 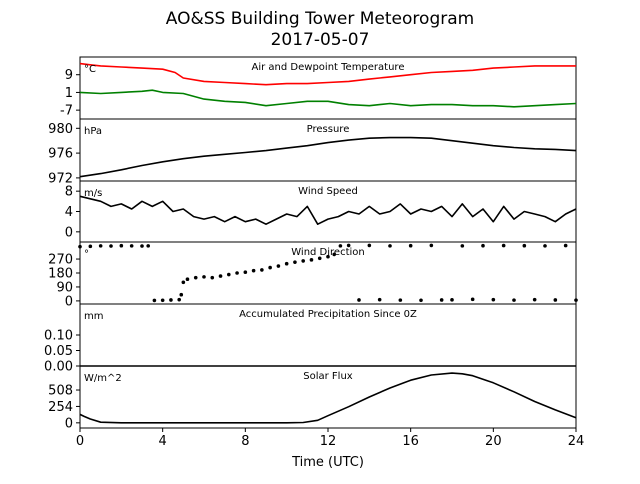 What do you see at coordinates (60, 407) in the screenshot?
I see `y-tick-label: 254` at bounding box center [60, 407].